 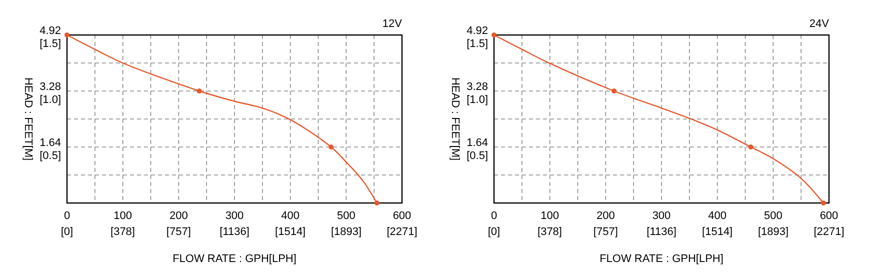 I want to click on chart-title: 12V, so click(x=392, y=24).